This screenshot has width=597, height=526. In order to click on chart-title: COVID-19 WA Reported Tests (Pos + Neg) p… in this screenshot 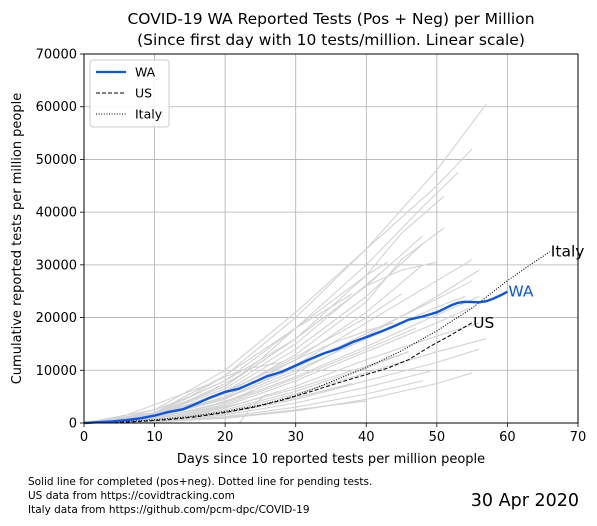, I will do `click(330, 19)`.